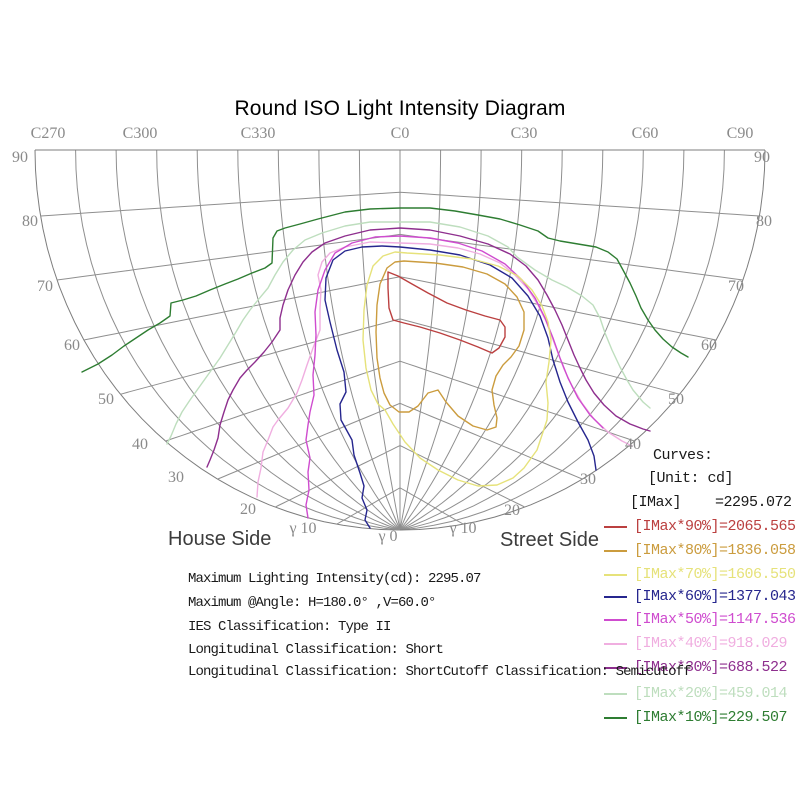  What do you see at coordinates (388, 536) in the screenshot?
I see `gamma-0-label: γ 0` at bounding box center [388, 536].